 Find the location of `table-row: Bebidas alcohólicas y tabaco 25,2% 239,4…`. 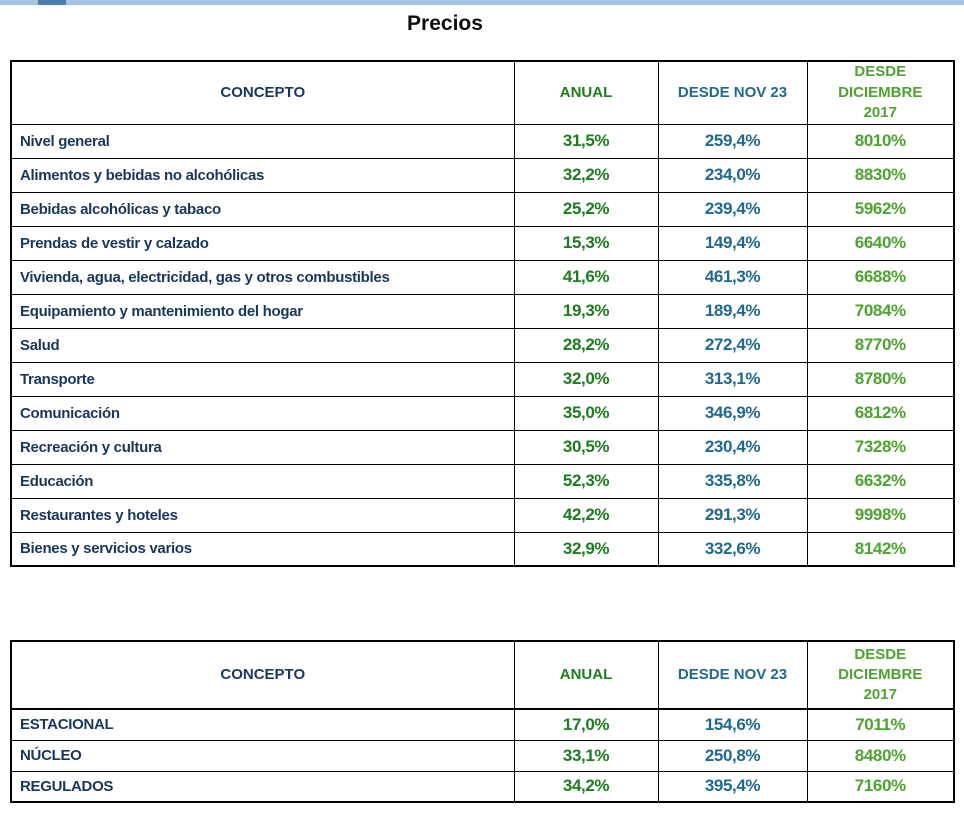

table-row: Bebidas alcohólicas y tabaco 25,2% 239,4… is located at coordinates (482, 209).